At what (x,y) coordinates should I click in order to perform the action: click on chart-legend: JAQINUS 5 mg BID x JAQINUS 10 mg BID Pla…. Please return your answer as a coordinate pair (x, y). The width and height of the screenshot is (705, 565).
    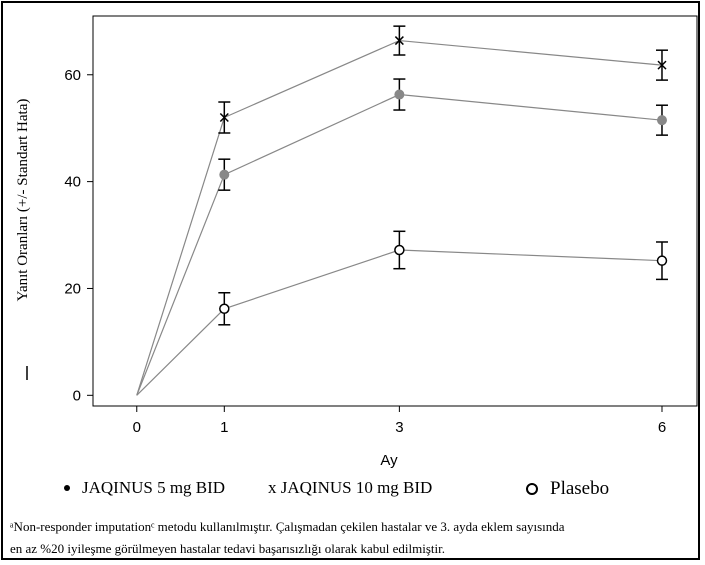
    Looking at the image, I should click on (352, 492).